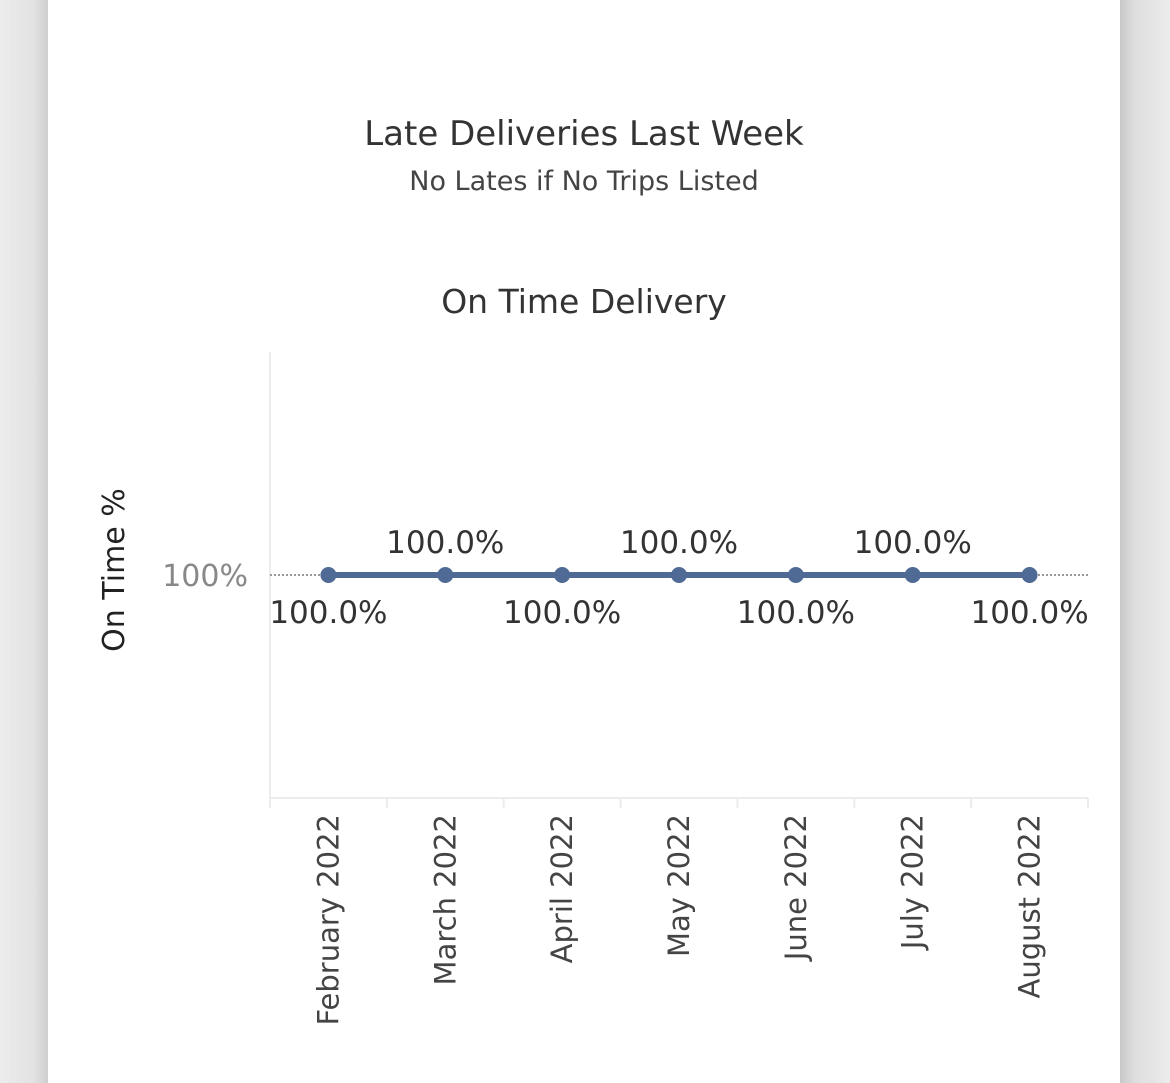 This screenshot has width=1170, height=1083. Describe the element at coordinates (562, 888) in the screenshot. I see `x-category-label: April 2022` at that location.